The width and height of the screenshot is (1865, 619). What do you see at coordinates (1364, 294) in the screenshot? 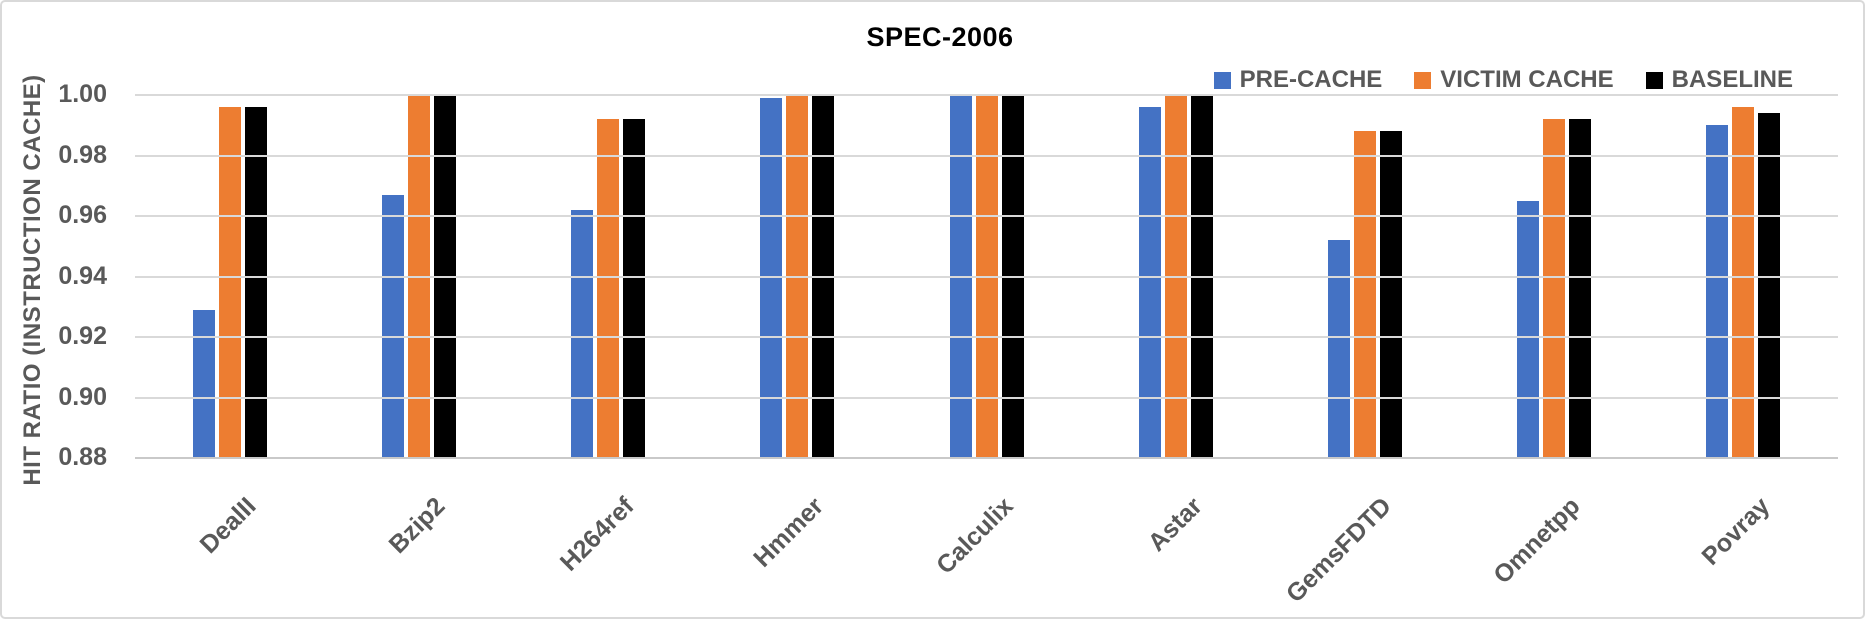
I see `bar-victim-cache-gemsfdtd` at bounding box center [1364, 294].